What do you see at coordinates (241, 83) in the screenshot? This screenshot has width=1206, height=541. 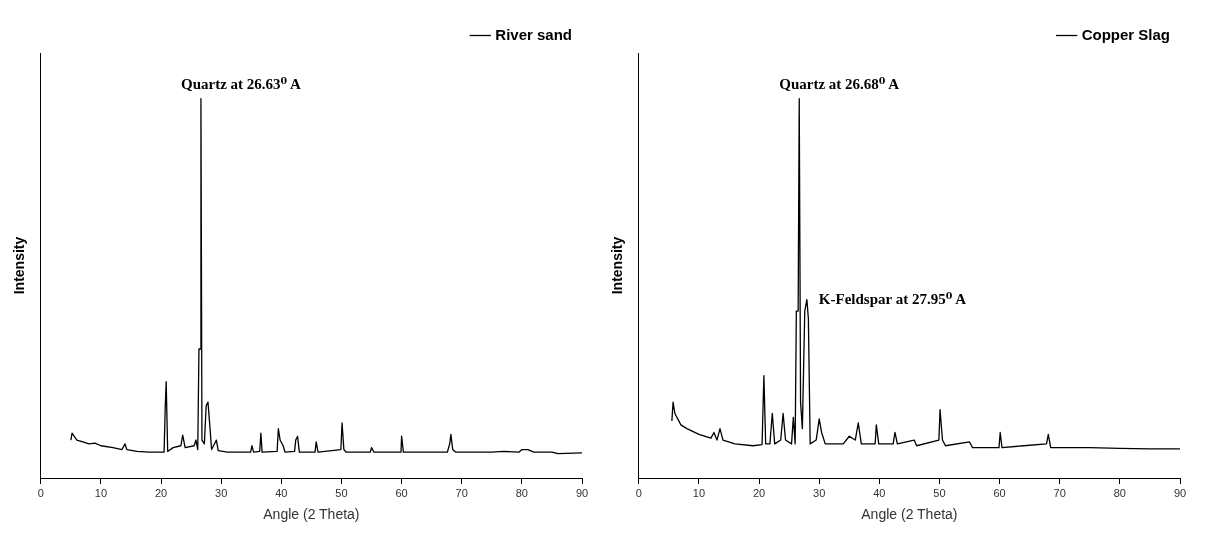 I see `annotation: Quartz at 26.63⁰ A` at bounding box center [241, 83].